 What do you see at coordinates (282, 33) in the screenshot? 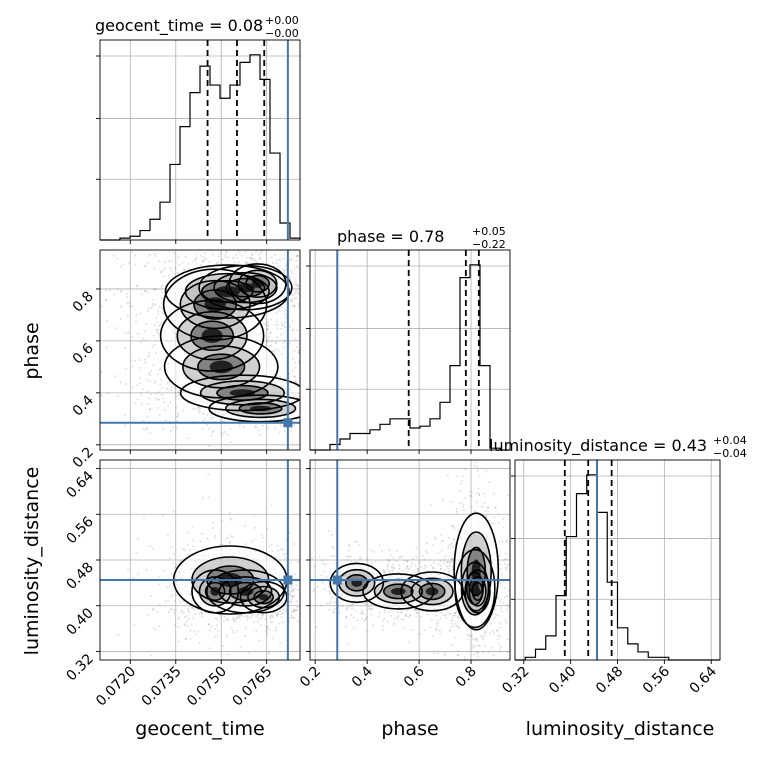
I see `title-geocent-time-sub: −0.00` at bounding box center [282, 33].